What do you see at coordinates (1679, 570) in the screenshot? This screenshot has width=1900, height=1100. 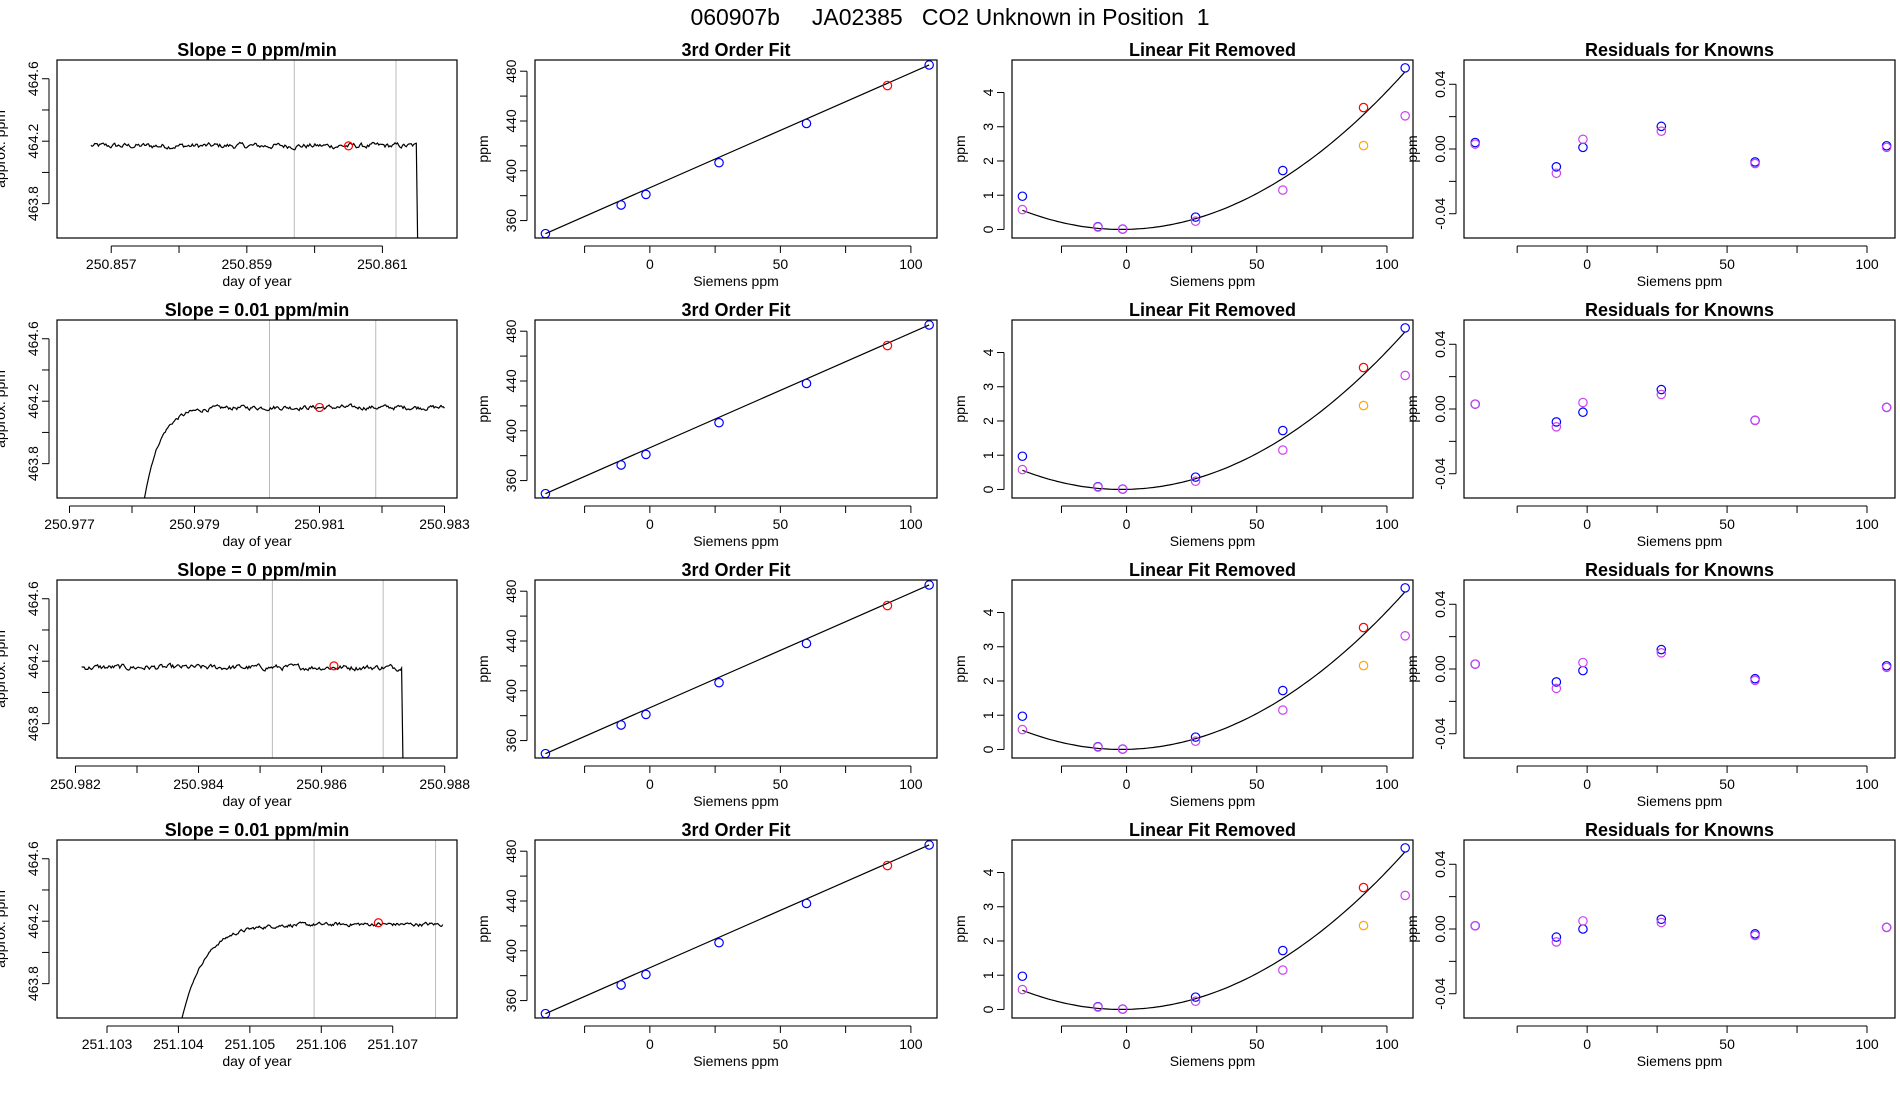 I see `panel-title: Residuals for Knowns` at bounding box center [1679, 570].